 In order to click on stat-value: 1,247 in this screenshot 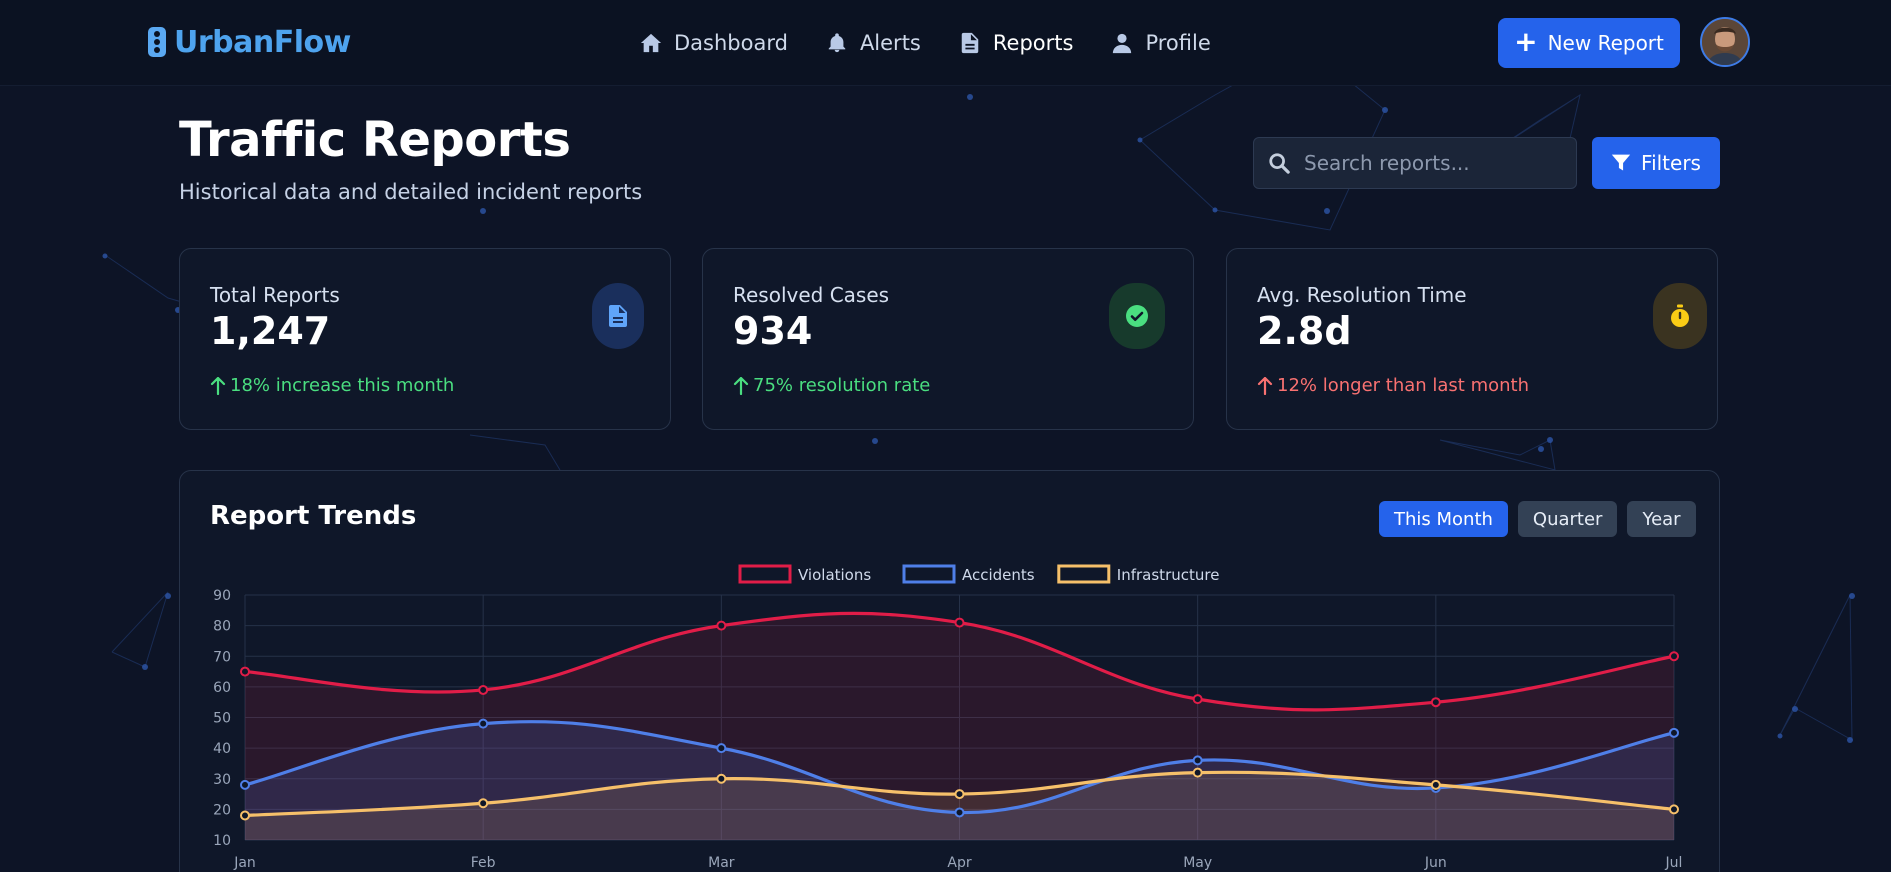, I will do `click(270, 331)`.